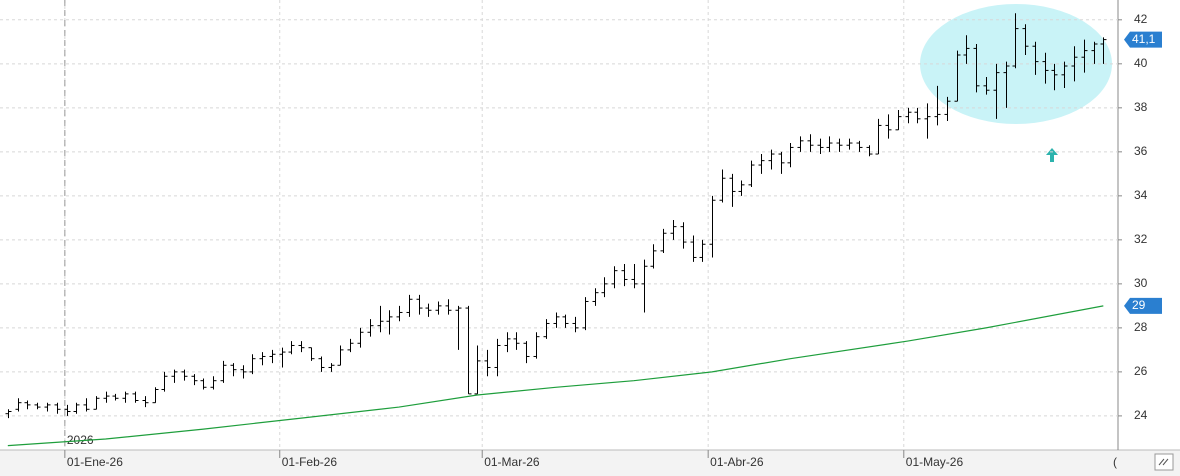 The image size is (1180, 476). What do you see at coordinates (310, 462) in the screenshot?
I see `x-tick-label: 01-Feb-26` at bounding box center [310, 462].